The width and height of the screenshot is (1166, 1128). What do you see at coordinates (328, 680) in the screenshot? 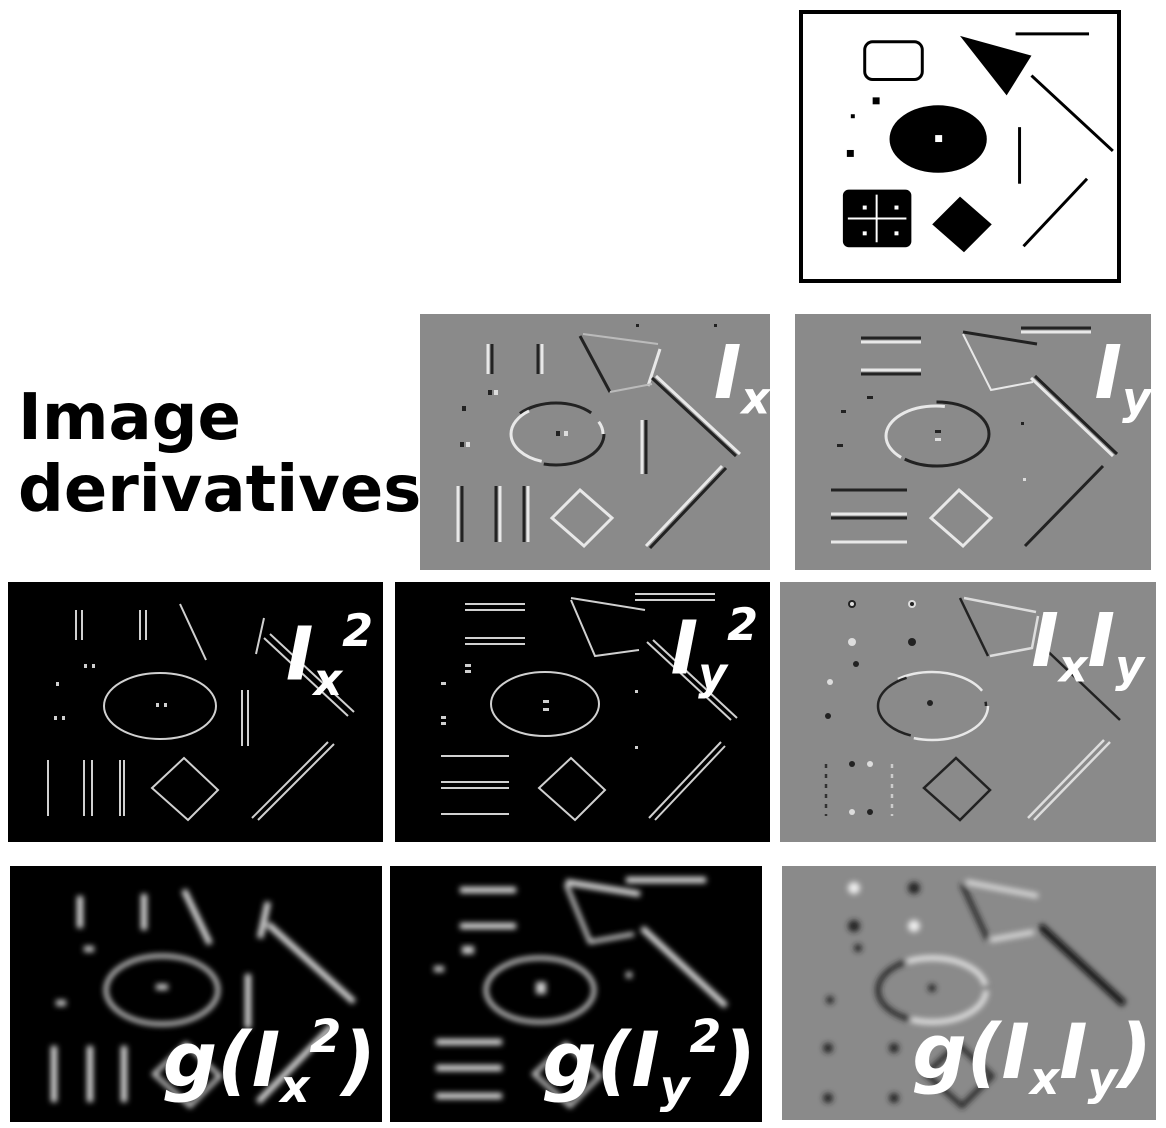
I see `label-ix2-sub: x` at bounding box center [328, 680].